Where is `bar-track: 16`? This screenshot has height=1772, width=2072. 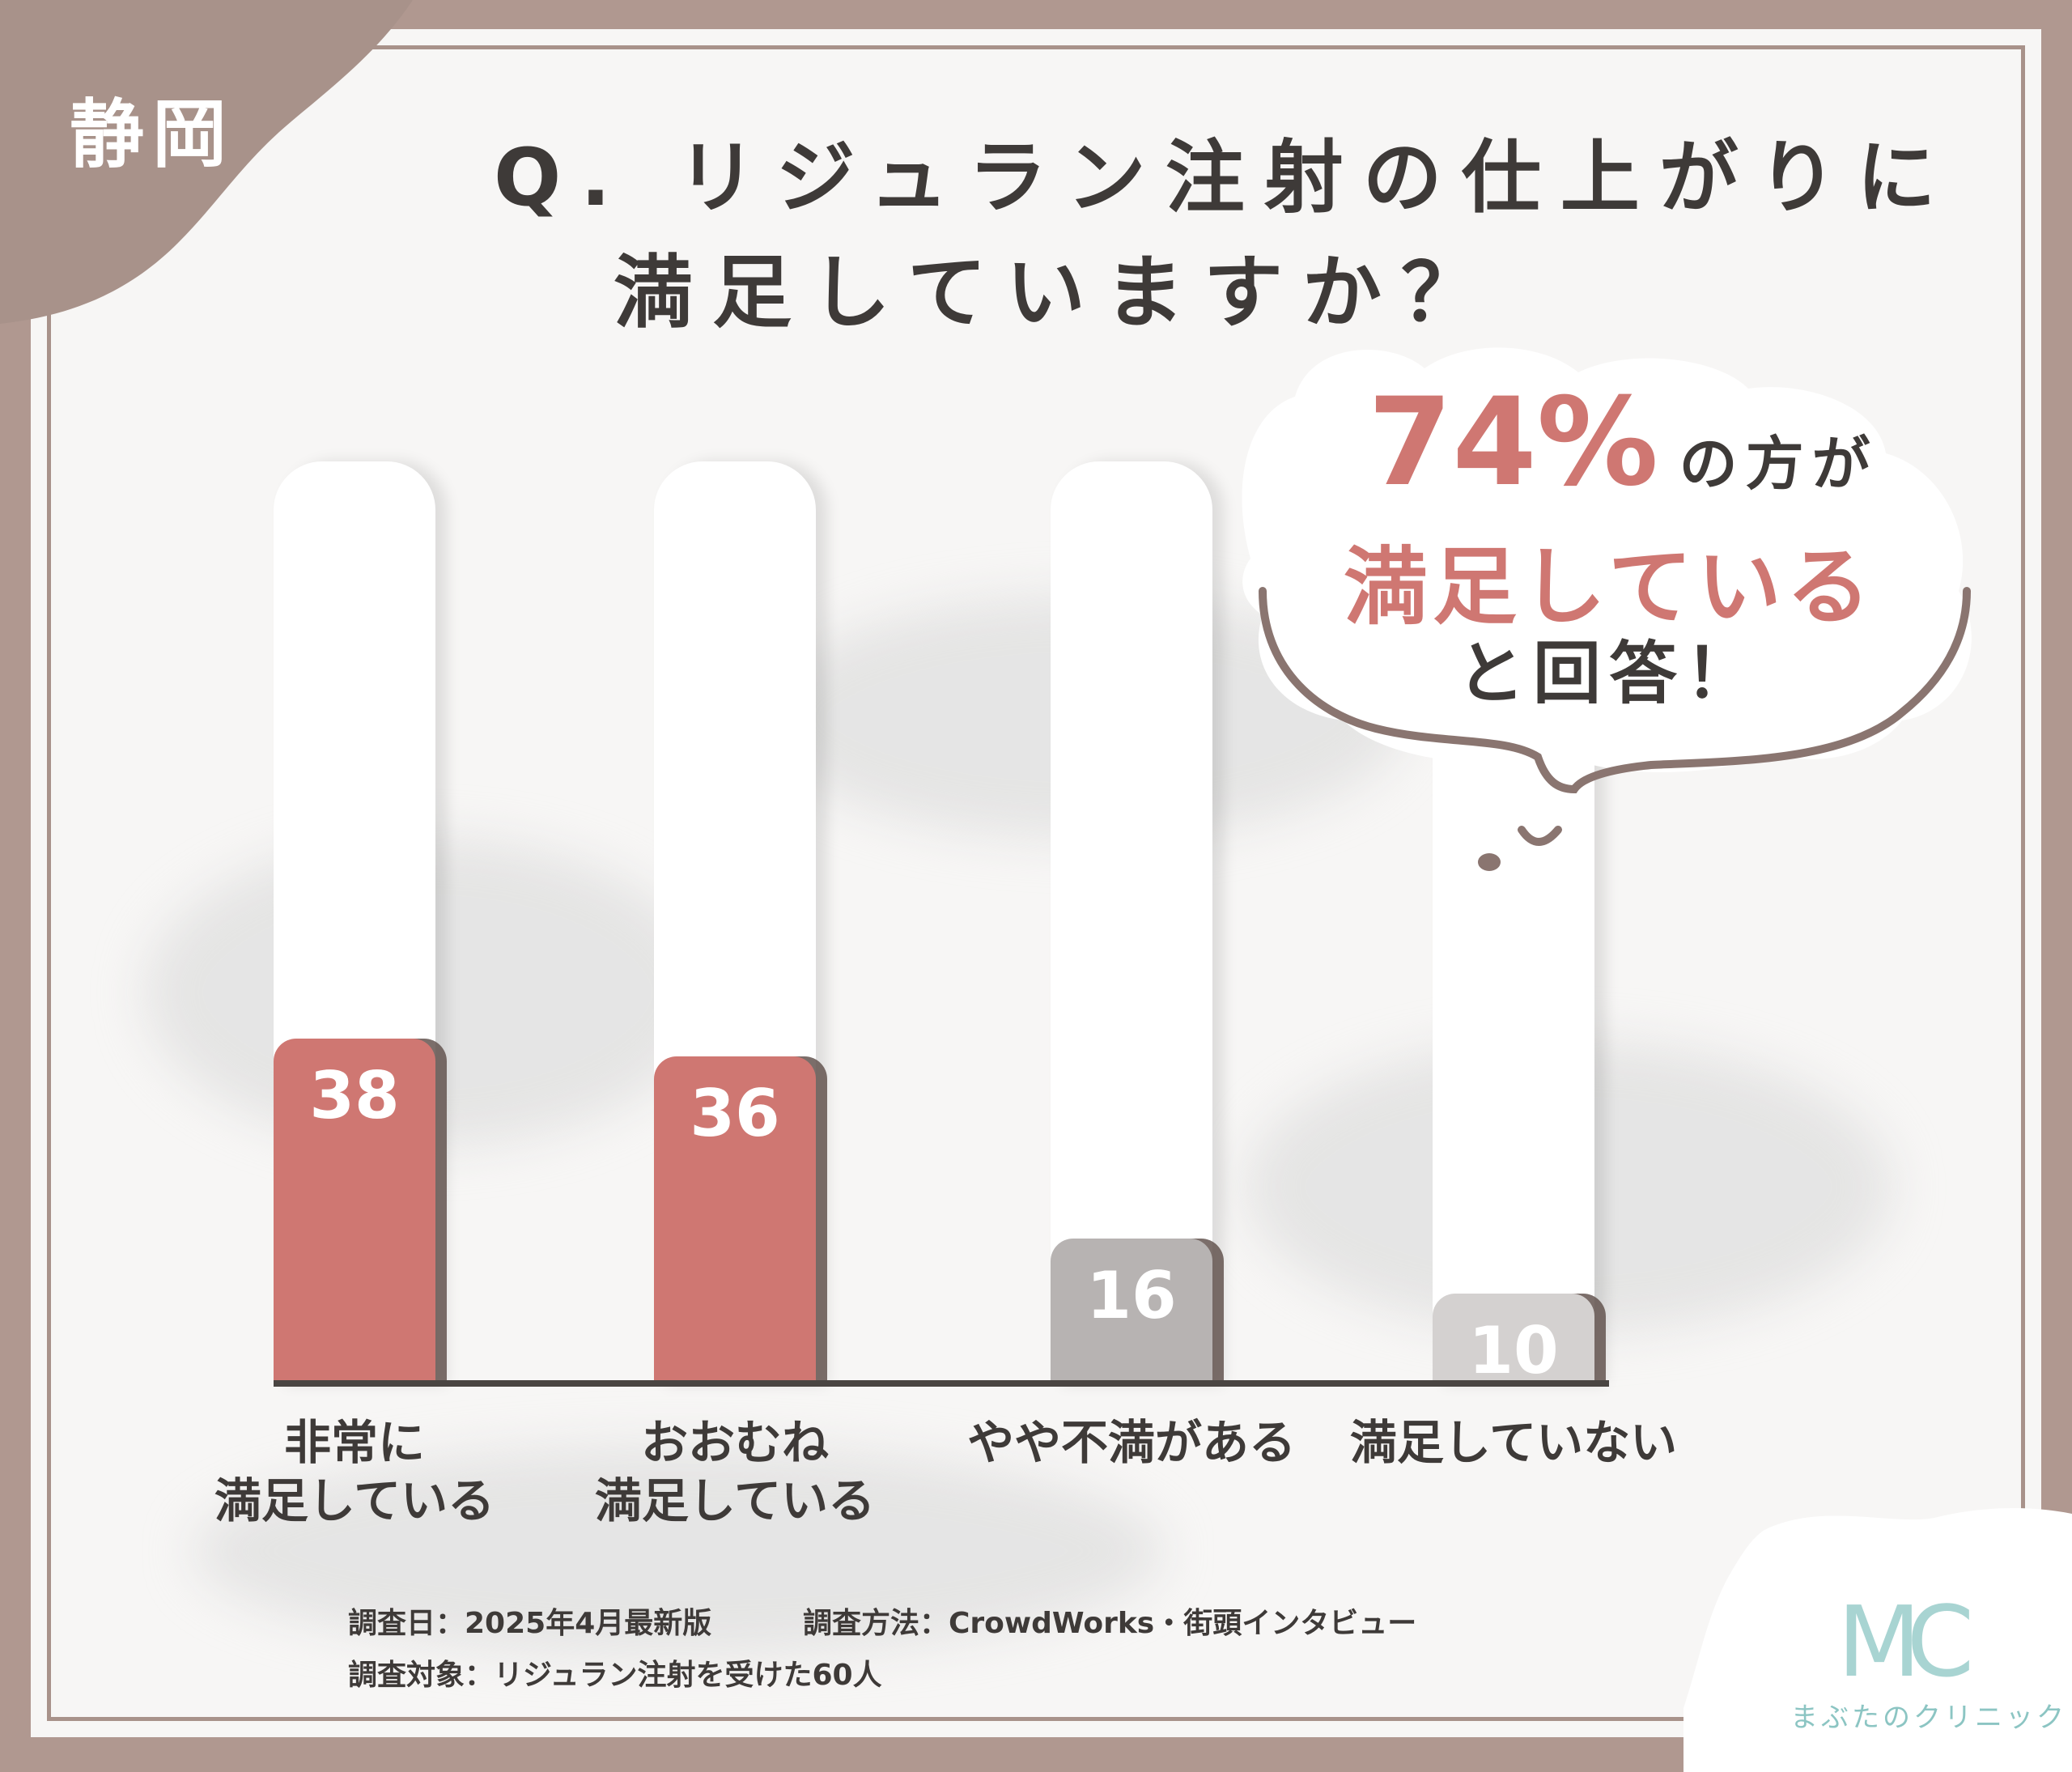
bar-track: 16 is located at coordinates (1131, 923).